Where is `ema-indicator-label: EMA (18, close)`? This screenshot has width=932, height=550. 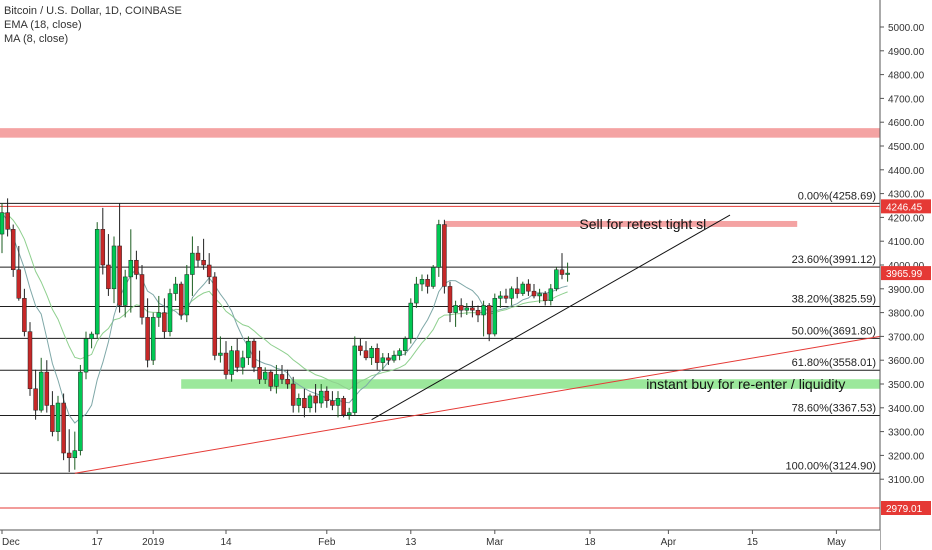
ema-indicator-label: EMA (18, close) is located at coordinates (43, 25).